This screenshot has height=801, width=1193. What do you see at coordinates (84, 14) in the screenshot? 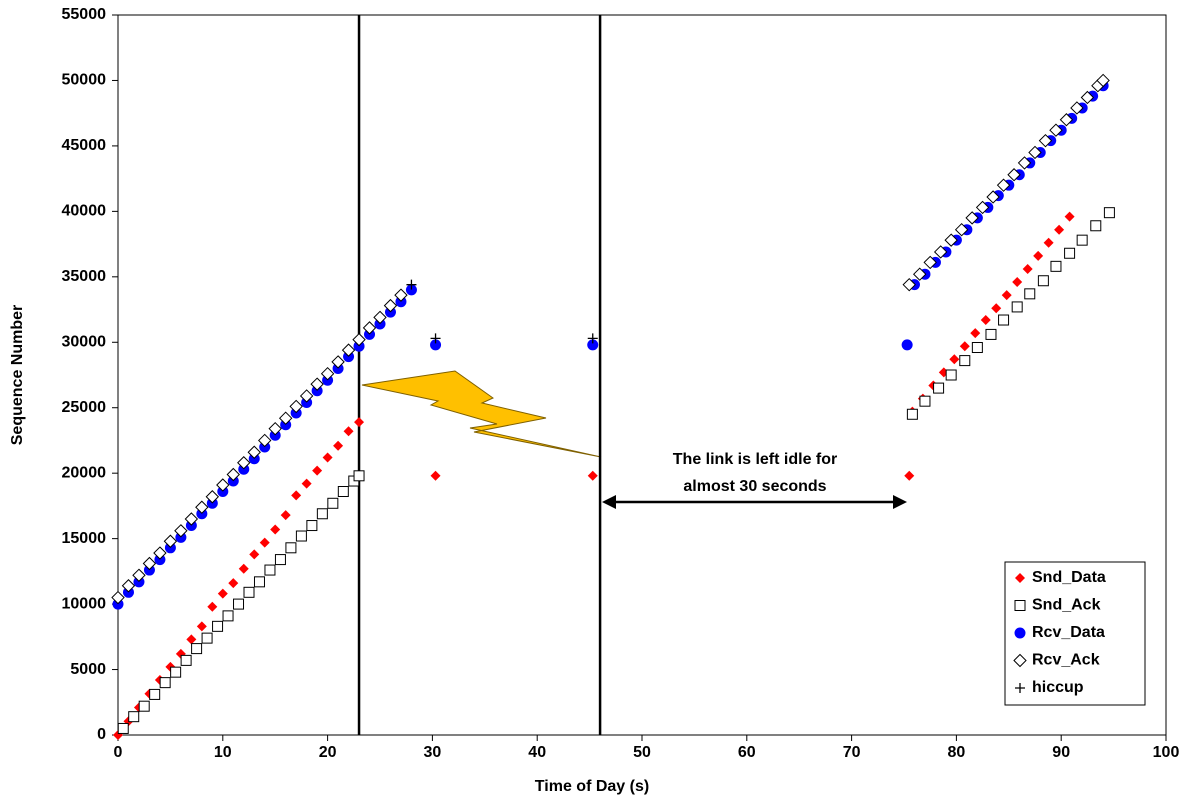
I see `y-tick-label: 55000` at bounding box center [84, 14].